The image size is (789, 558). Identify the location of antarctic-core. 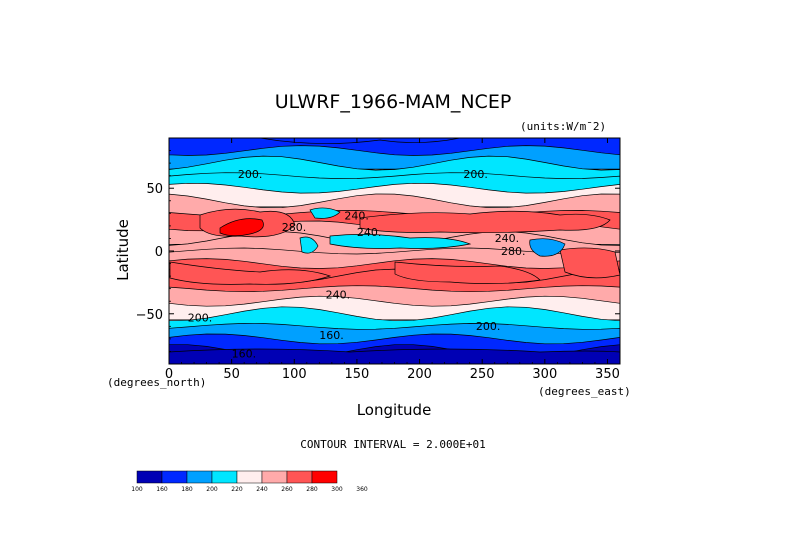
(394, 356).